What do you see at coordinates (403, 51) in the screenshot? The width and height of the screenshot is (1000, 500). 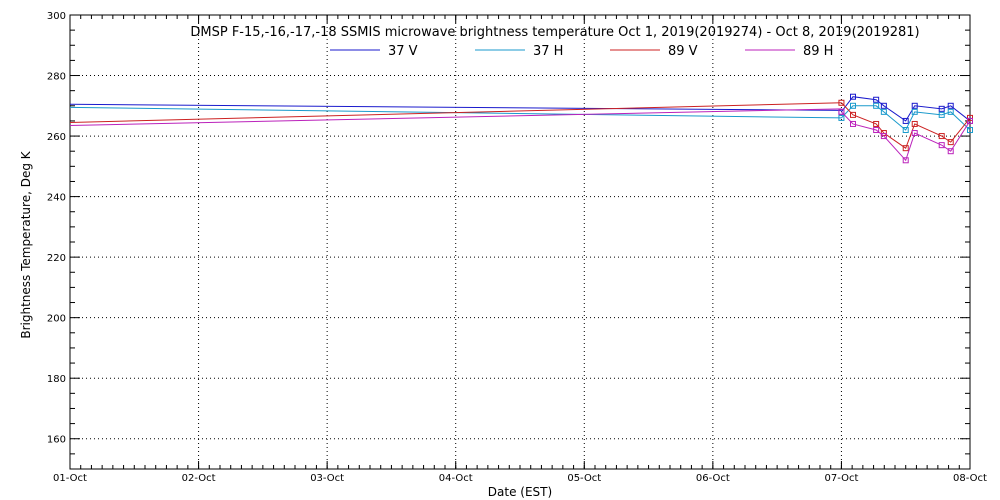 I see `legend-label: 37 V` at bounding box center [403, 51].